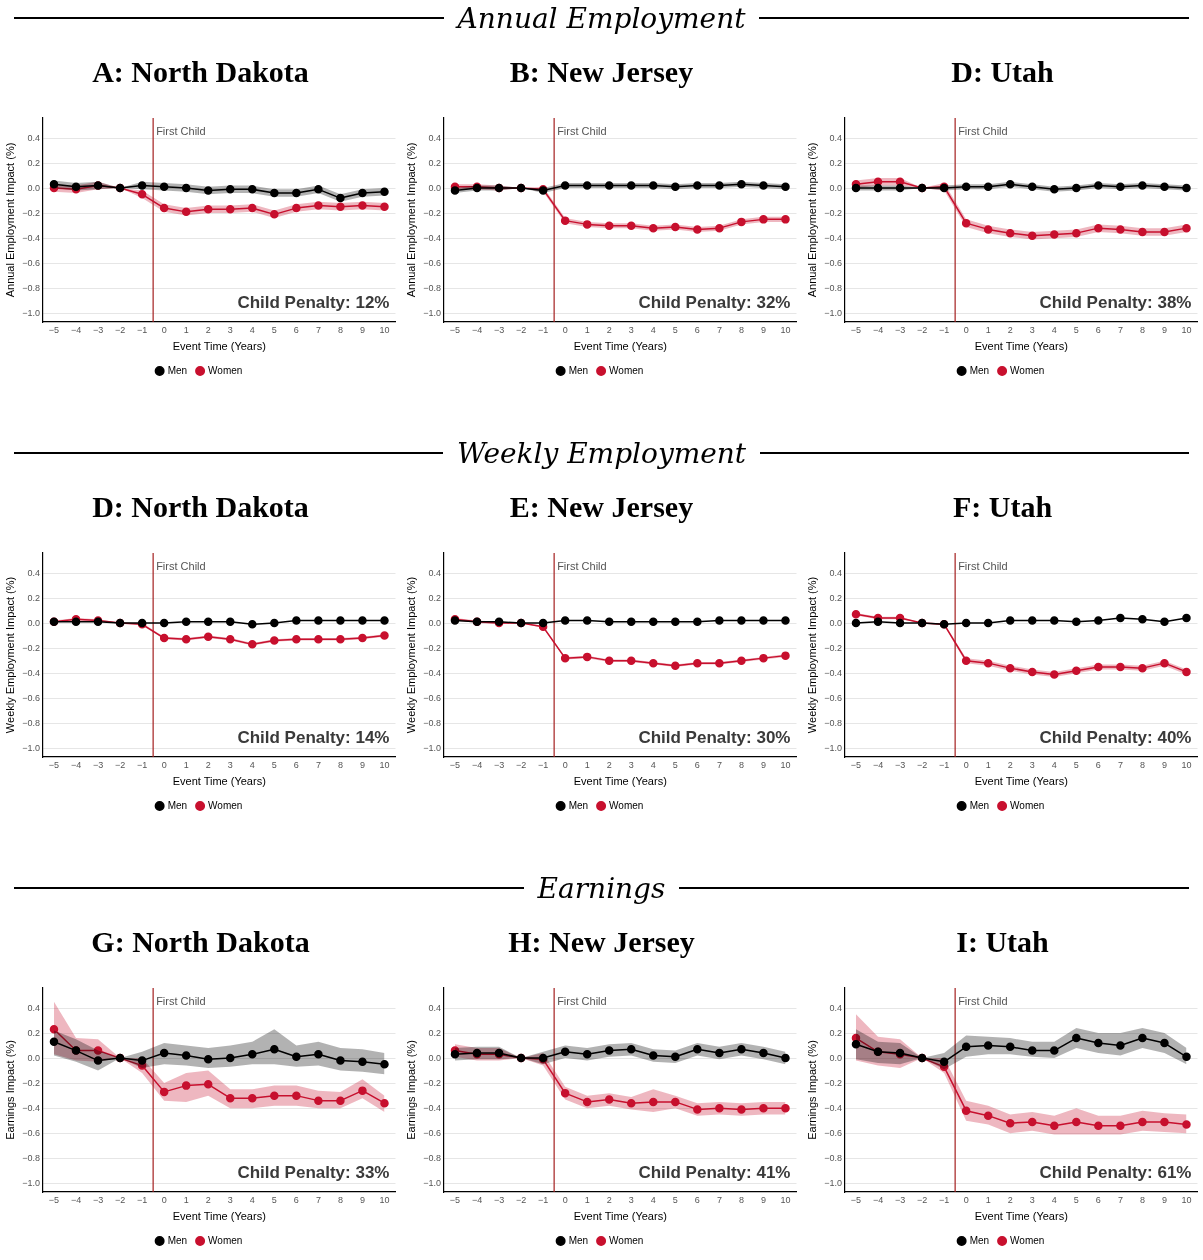 Image resolution: width=1203 pixels, height=1260 pixels. What do you see at coordinates (697, 329) in the screenshot?
I see `x-tick-label: 6` at bounding box center [697, 329].